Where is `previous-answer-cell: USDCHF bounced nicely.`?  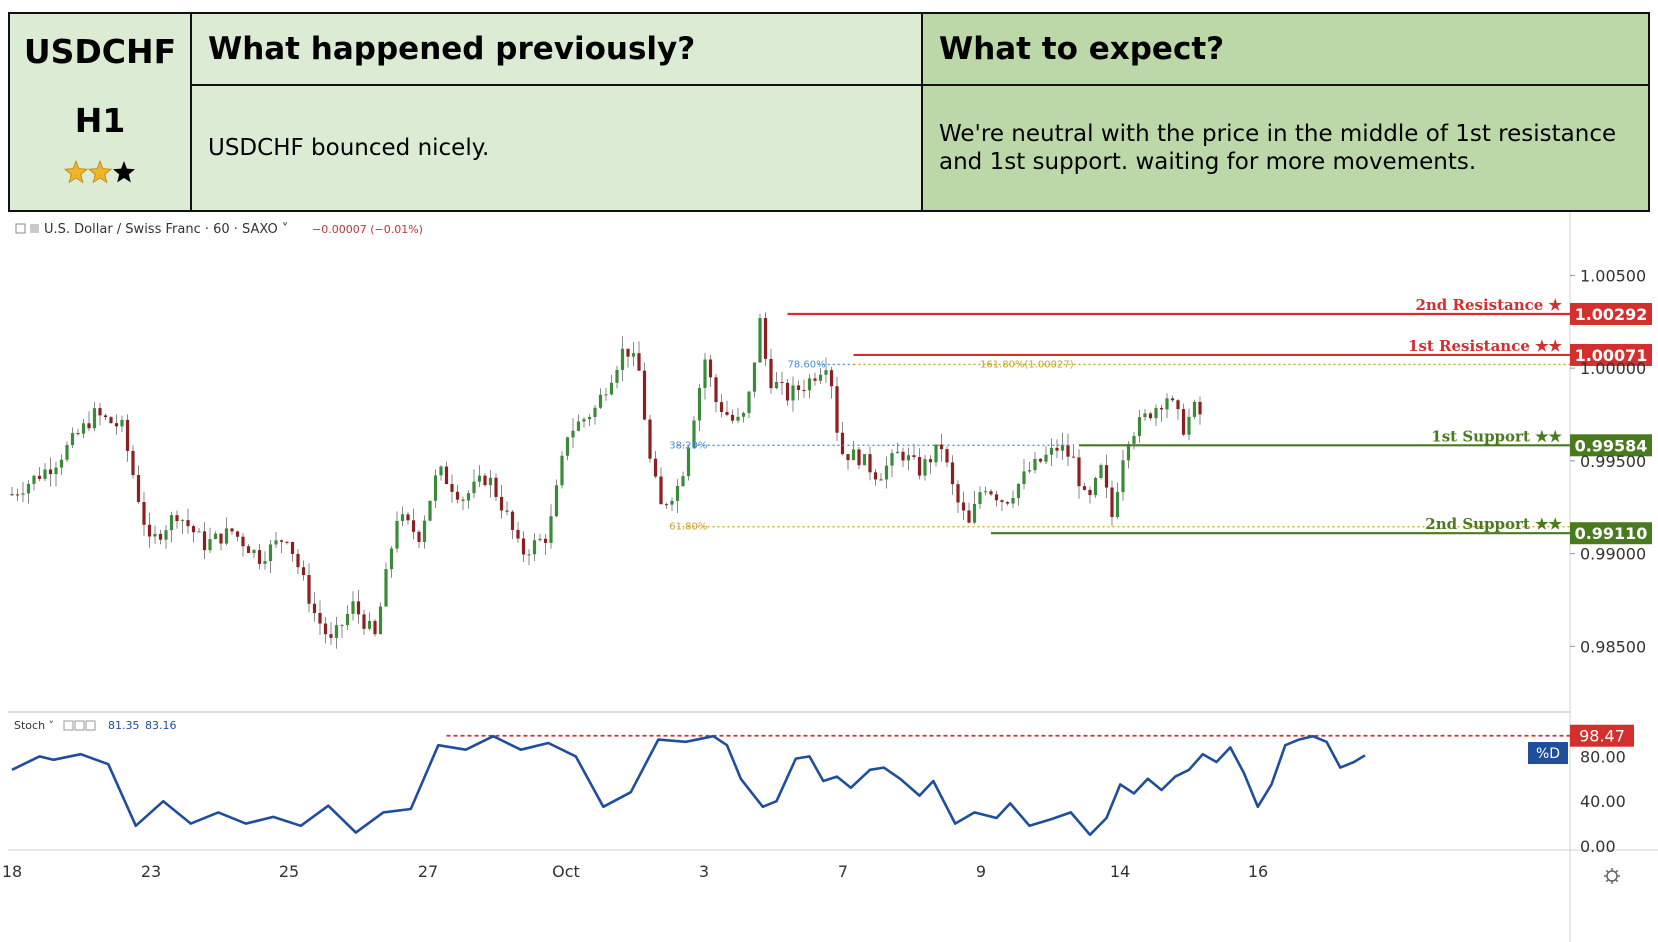
previous-answer-cell: USDCHF bounced nicely. is located at coordinates (557, 148).